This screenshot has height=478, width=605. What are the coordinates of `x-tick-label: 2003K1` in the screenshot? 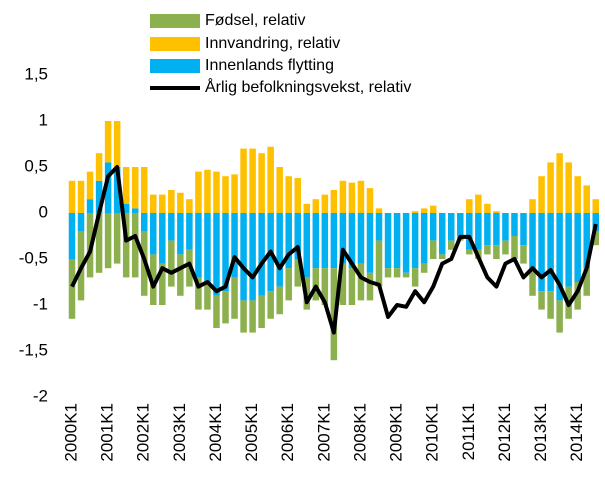 It's located at (179, 432).